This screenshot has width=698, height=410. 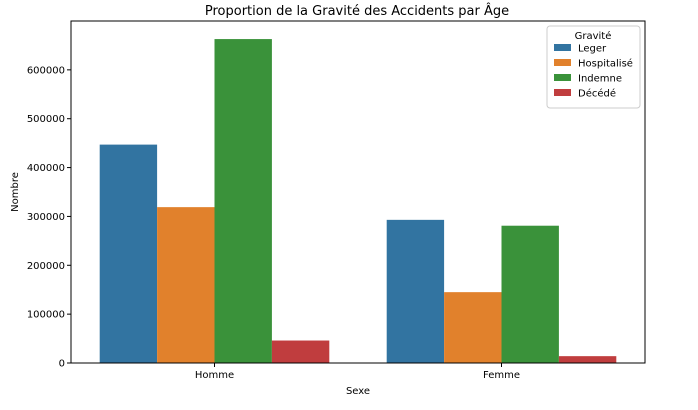 What do you see at coordinates (597, 94) in the screenshot?
I see `legend-label: Décédé` at bounding box center [597, 94].